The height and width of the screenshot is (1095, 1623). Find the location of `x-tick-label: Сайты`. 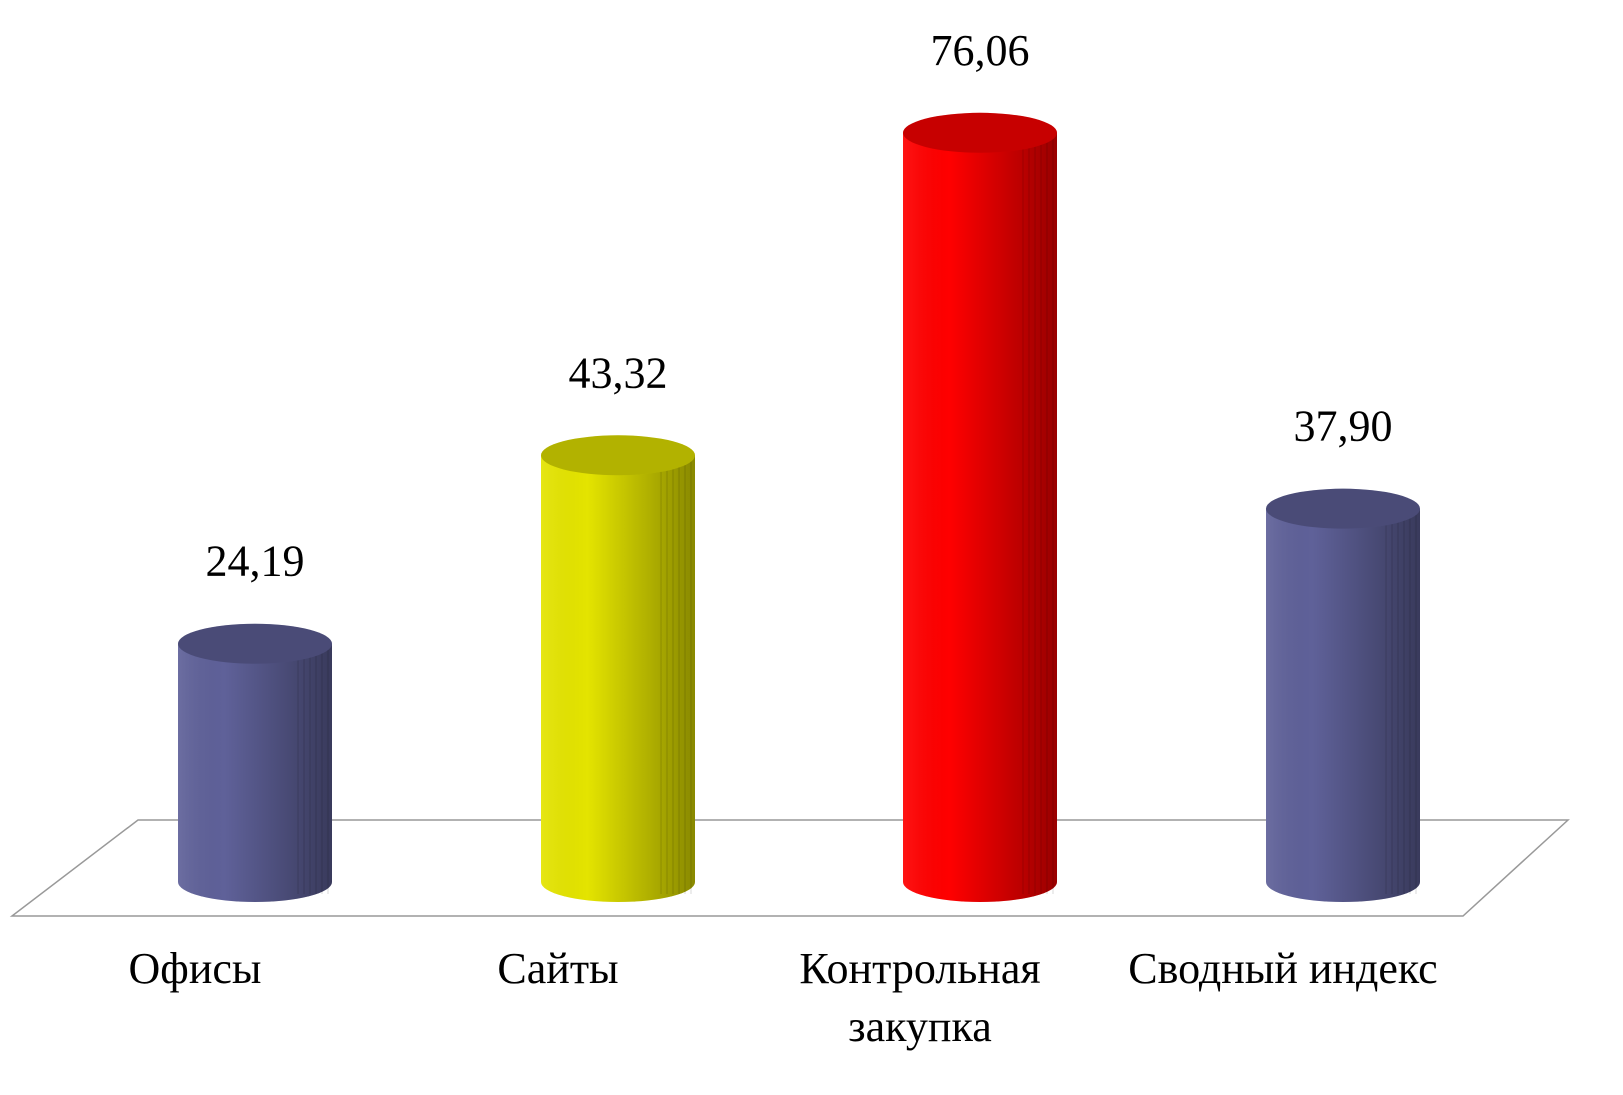

x-tick-label: Сайты is located at coordinates (558, 968).